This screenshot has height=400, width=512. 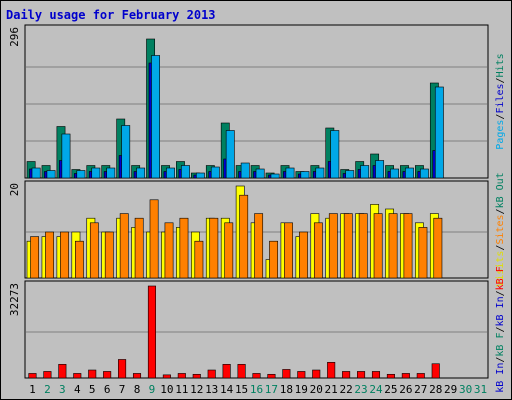 What do you see at coordinates (196, 389) in the screenshot?
I see `x-tick-label-day-12: 12` at bounding box center [196, 389].